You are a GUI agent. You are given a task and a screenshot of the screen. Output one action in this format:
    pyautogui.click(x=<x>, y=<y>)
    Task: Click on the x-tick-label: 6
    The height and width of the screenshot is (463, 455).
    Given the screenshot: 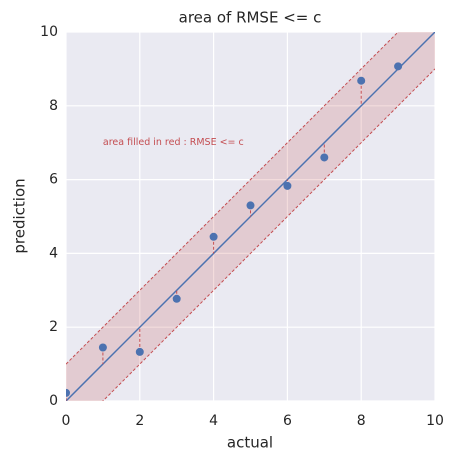 What is the action you would take?
    pyautogui.click(x=287, y=421)
    